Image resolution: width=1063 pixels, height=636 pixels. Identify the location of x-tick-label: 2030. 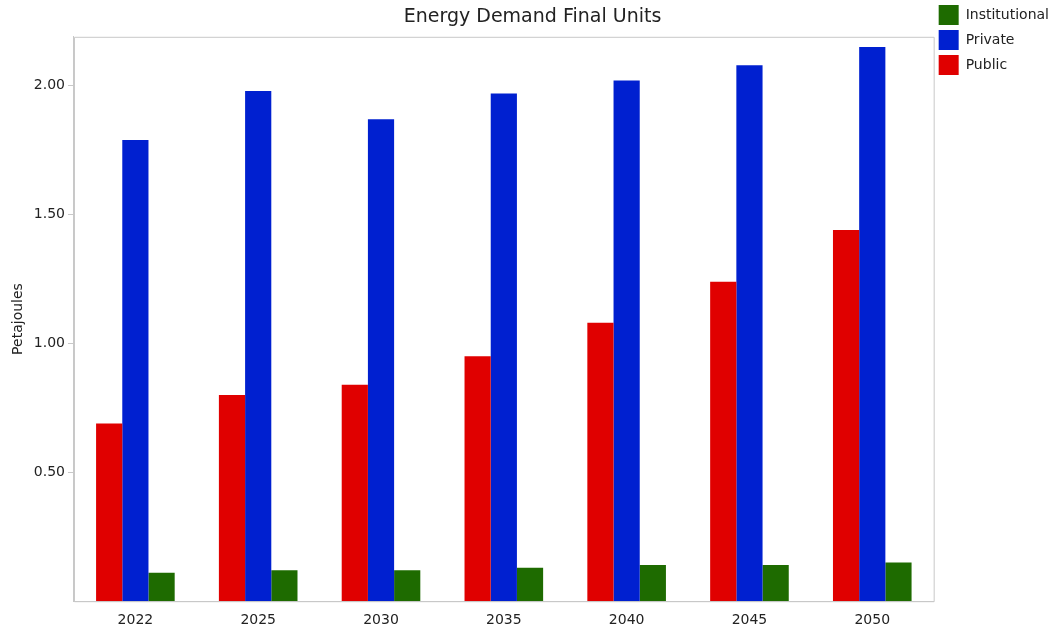
(381, 619).